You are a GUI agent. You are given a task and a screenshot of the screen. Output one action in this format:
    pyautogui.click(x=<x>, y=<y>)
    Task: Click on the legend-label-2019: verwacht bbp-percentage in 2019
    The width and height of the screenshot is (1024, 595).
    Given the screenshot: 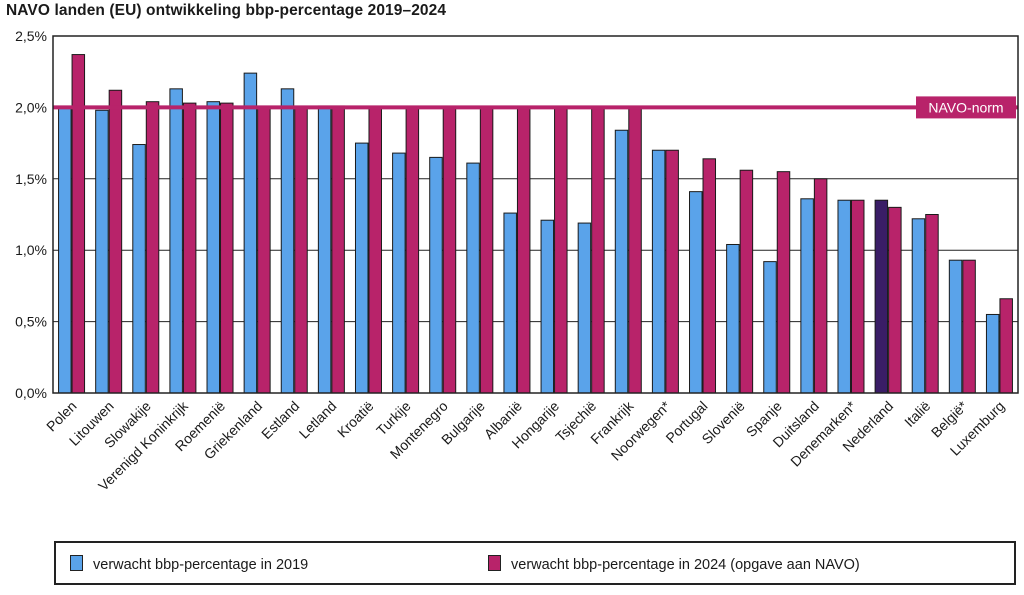 What is the action you would take?
    pyautogui.click(x=201, y=565)
    